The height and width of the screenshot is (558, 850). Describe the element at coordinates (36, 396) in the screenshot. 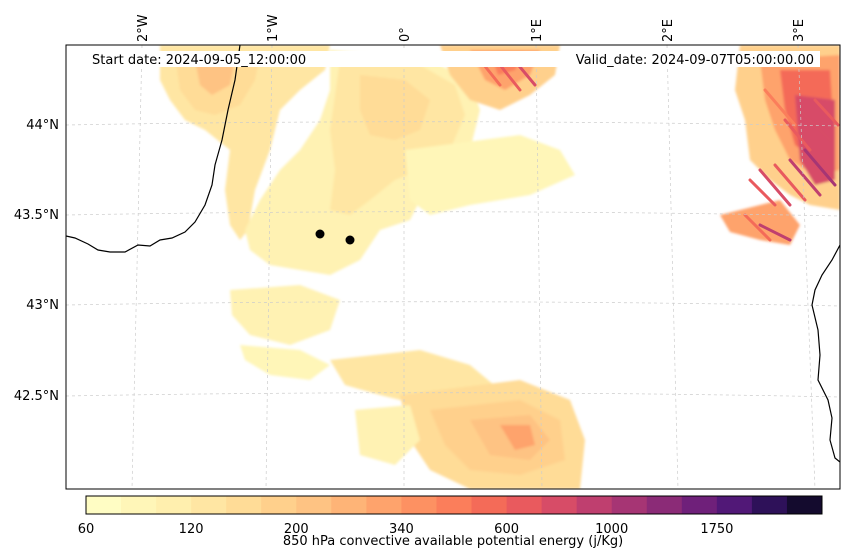

I see `lat-label: 42.5°N` at that location.